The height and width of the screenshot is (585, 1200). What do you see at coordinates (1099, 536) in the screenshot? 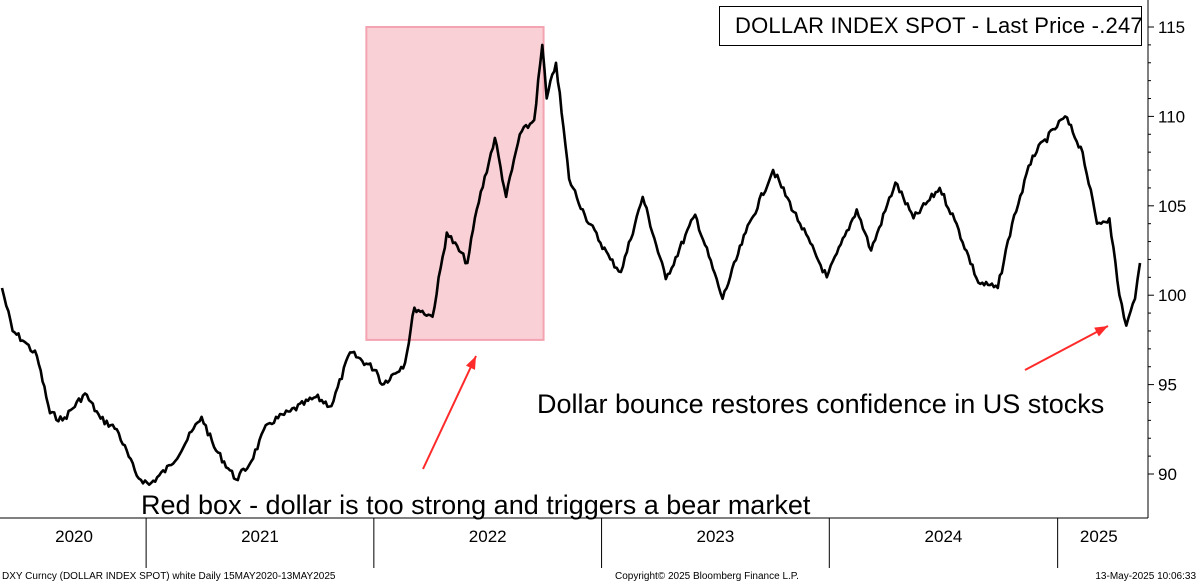
I see `x-tick-label: 2025` at bounding box center [1099, 536].